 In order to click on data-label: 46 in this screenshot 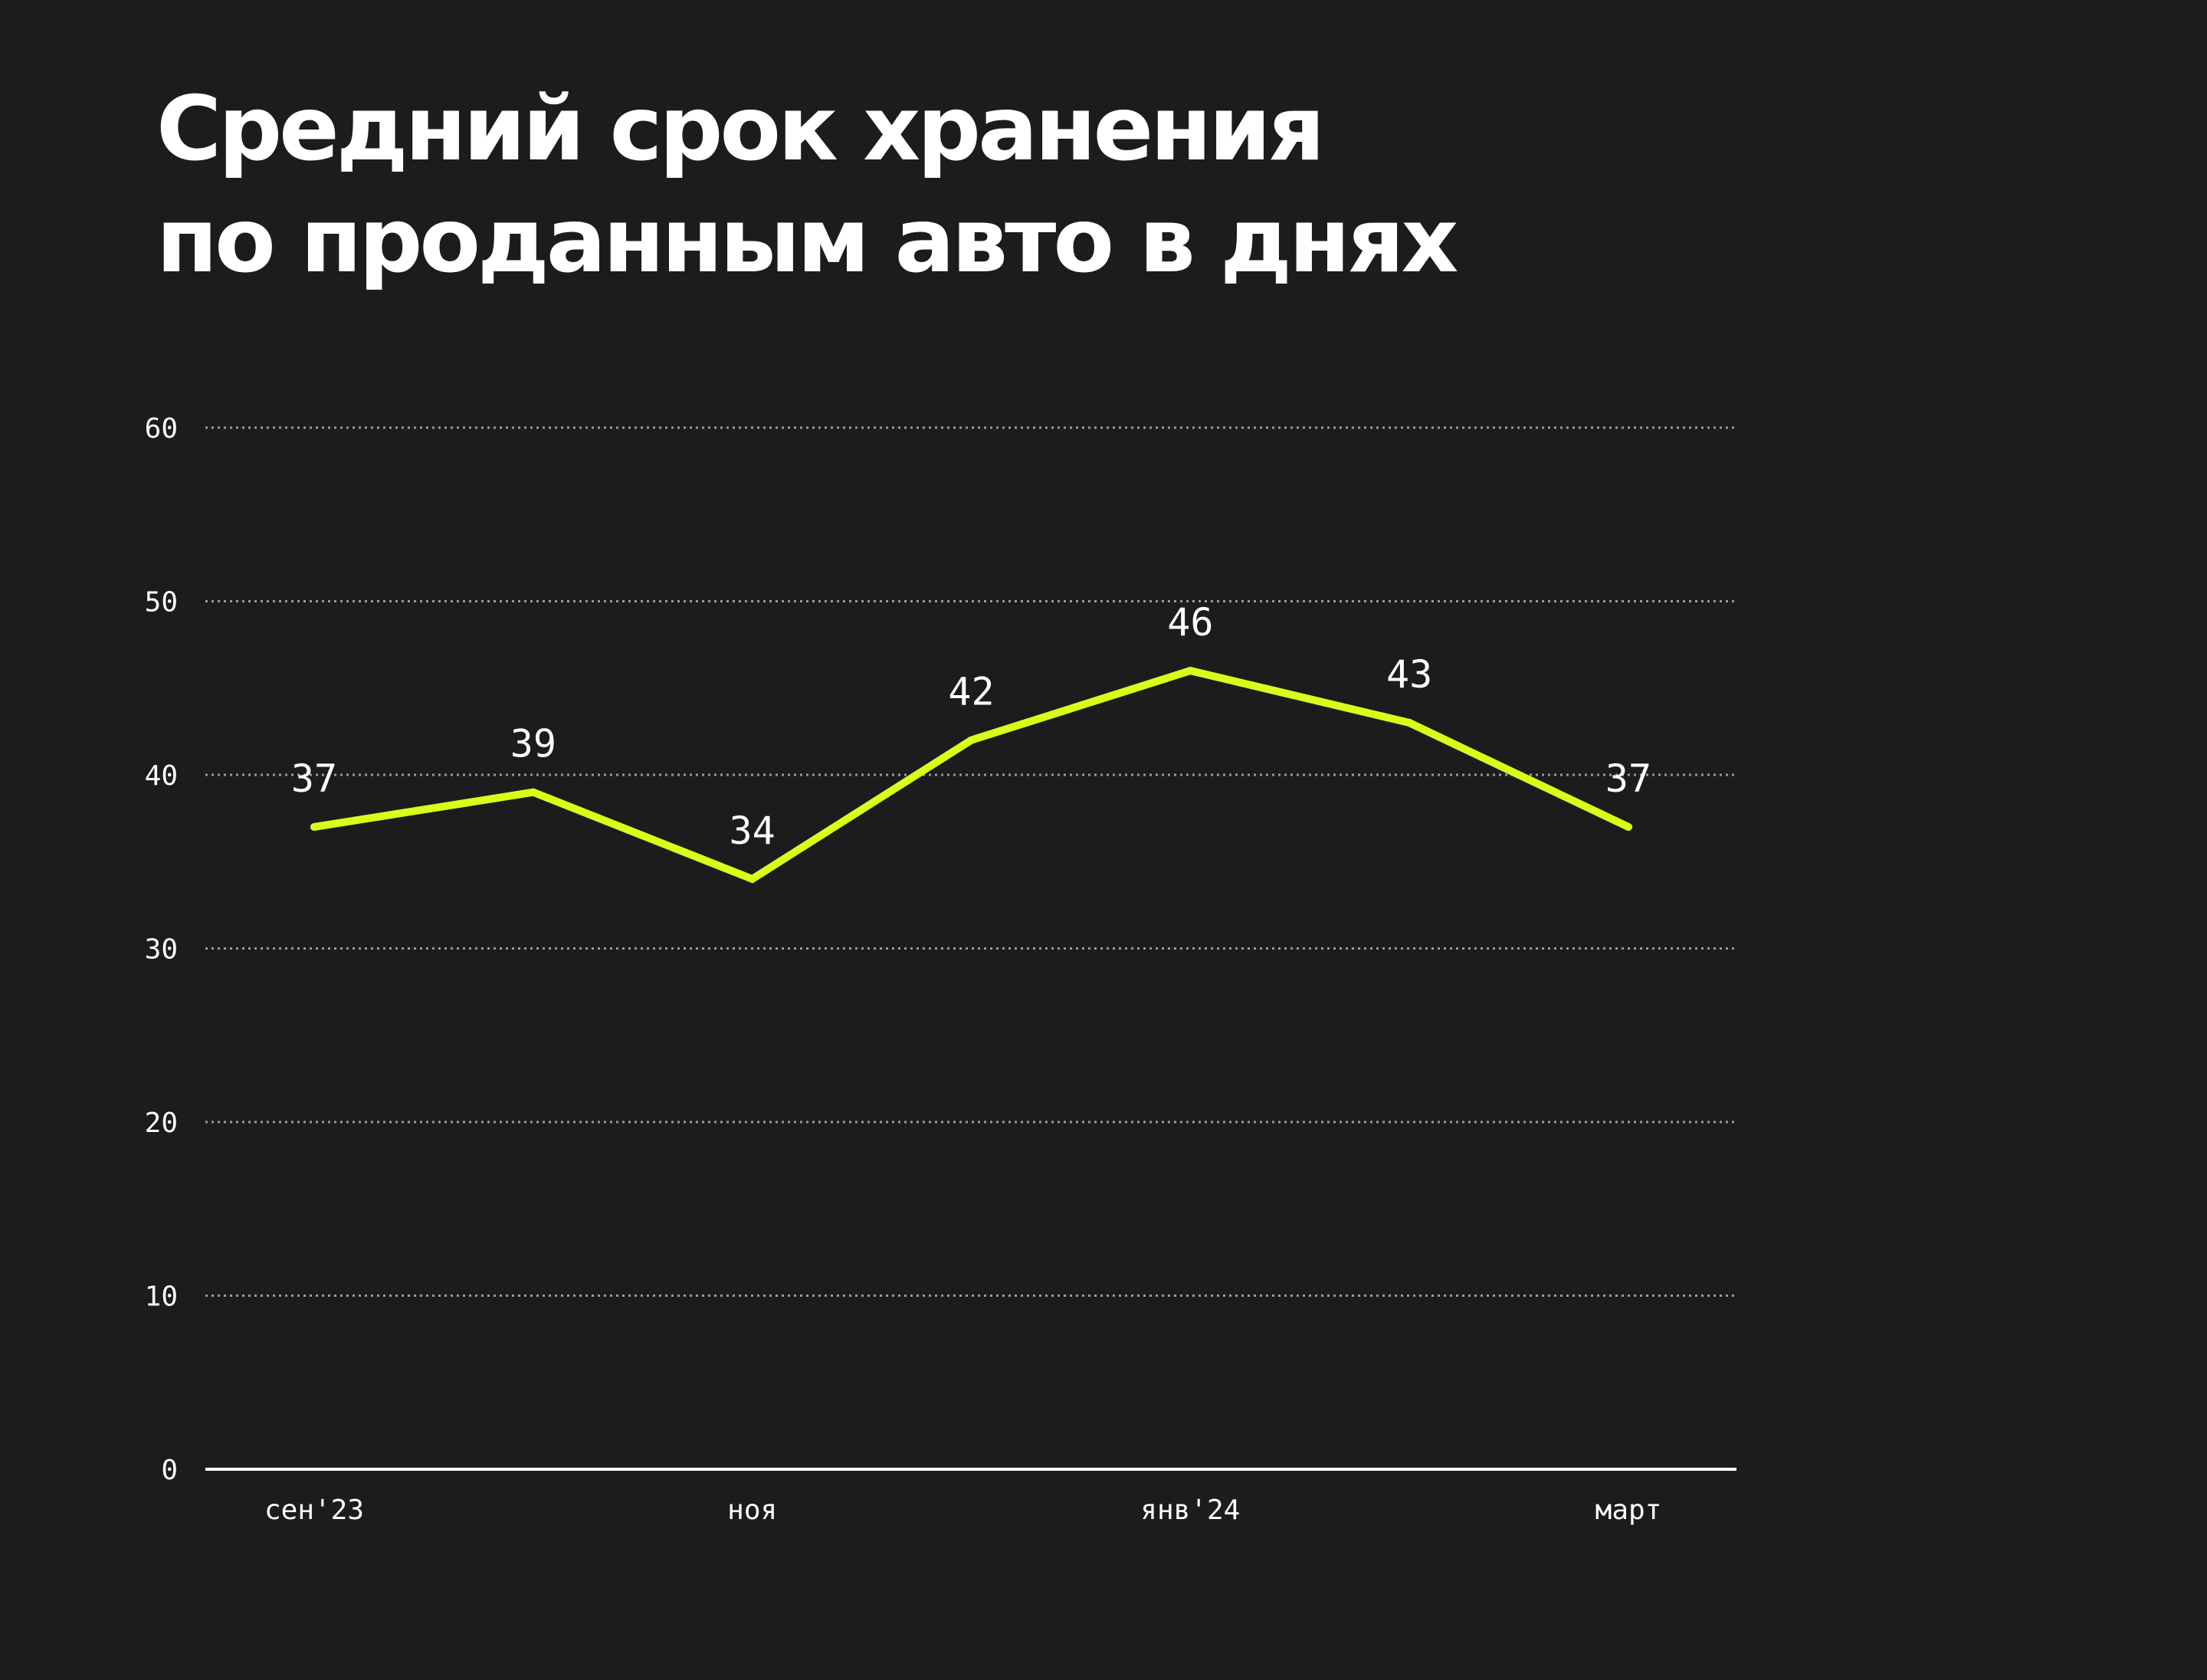, I will do `click(1190, 622)`.